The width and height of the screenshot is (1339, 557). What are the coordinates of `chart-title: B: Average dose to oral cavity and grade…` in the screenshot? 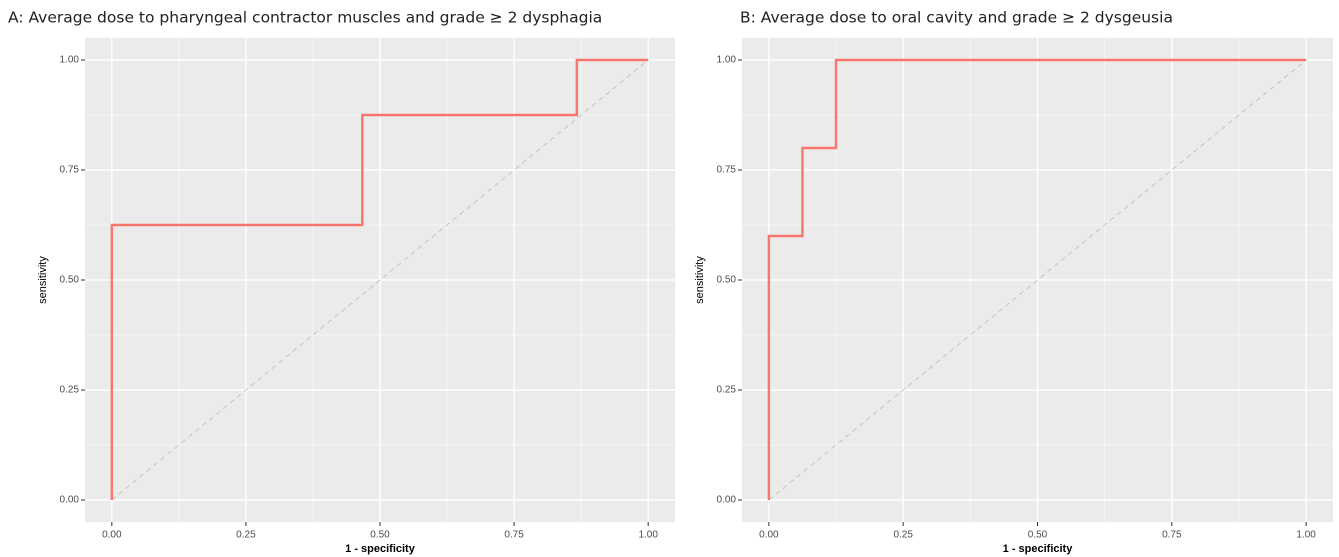 It's located at (956, 18).